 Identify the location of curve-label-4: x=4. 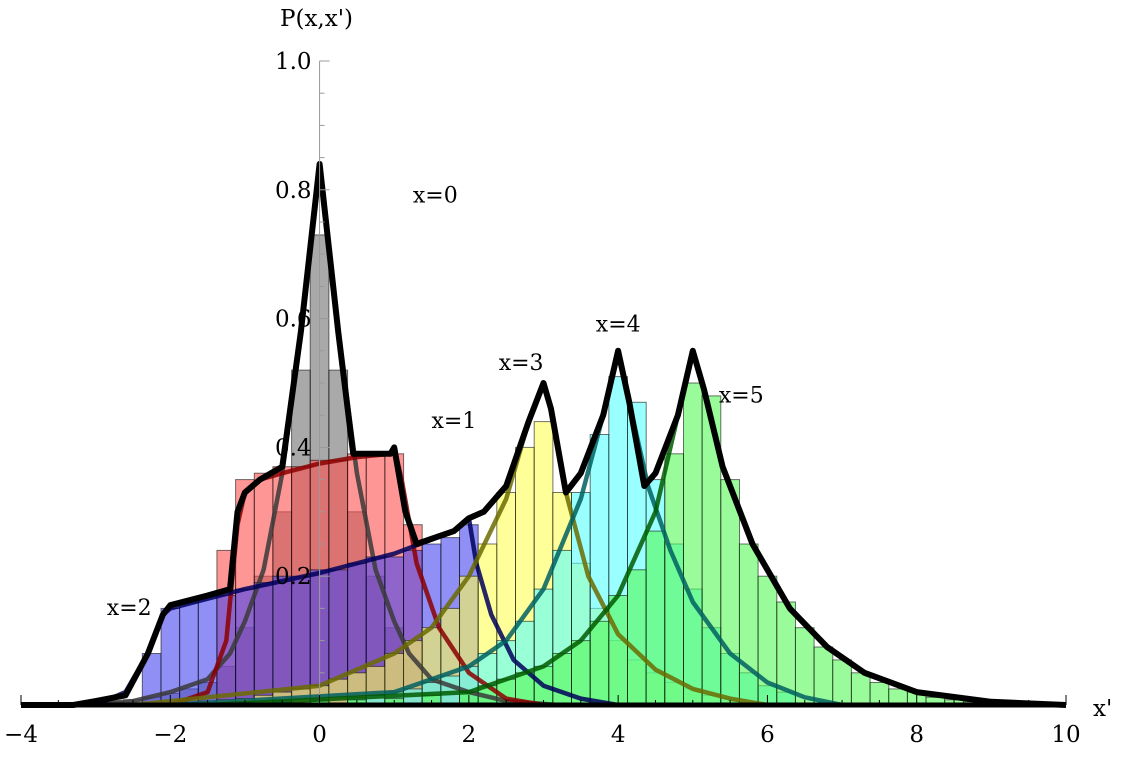
(618, 325).